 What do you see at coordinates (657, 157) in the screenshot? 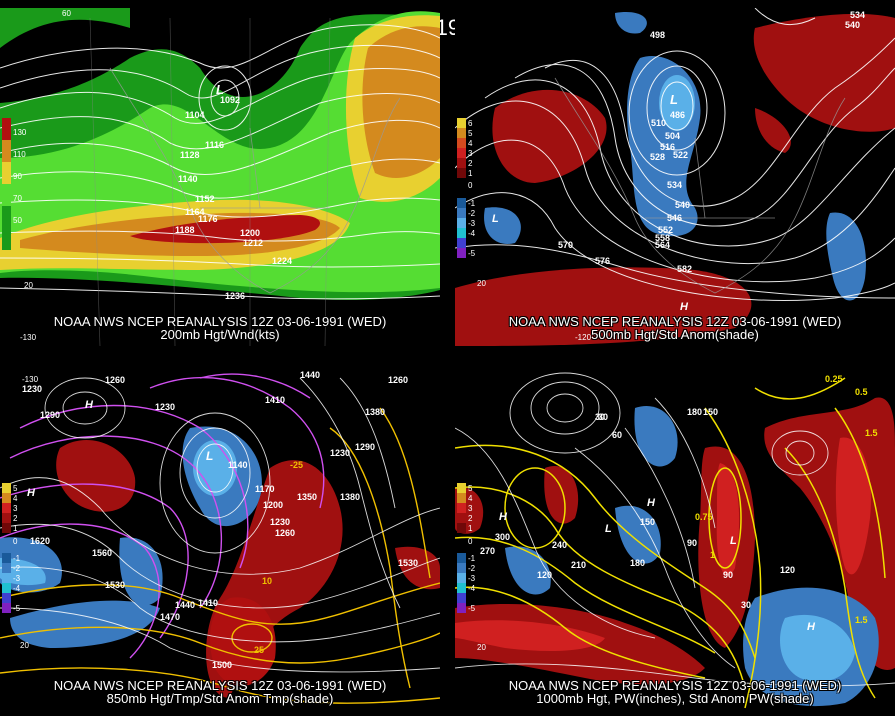
I see `contour-label: 528` at bounding box center [657, 157].